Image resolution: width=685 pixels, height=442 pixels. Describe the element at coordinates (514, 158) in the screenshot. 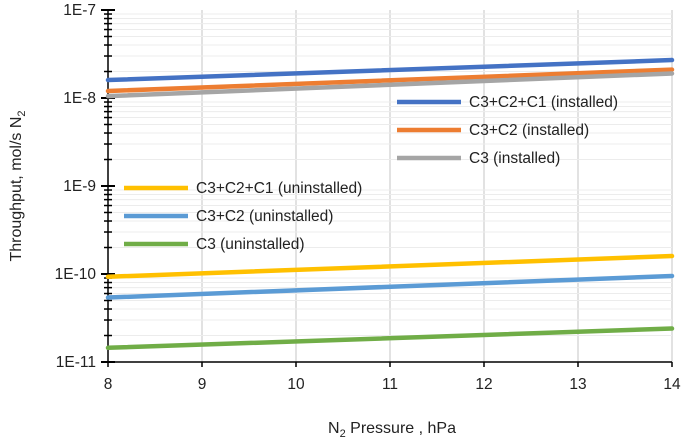

I see `legend-label: C3 (installed)` at that location.